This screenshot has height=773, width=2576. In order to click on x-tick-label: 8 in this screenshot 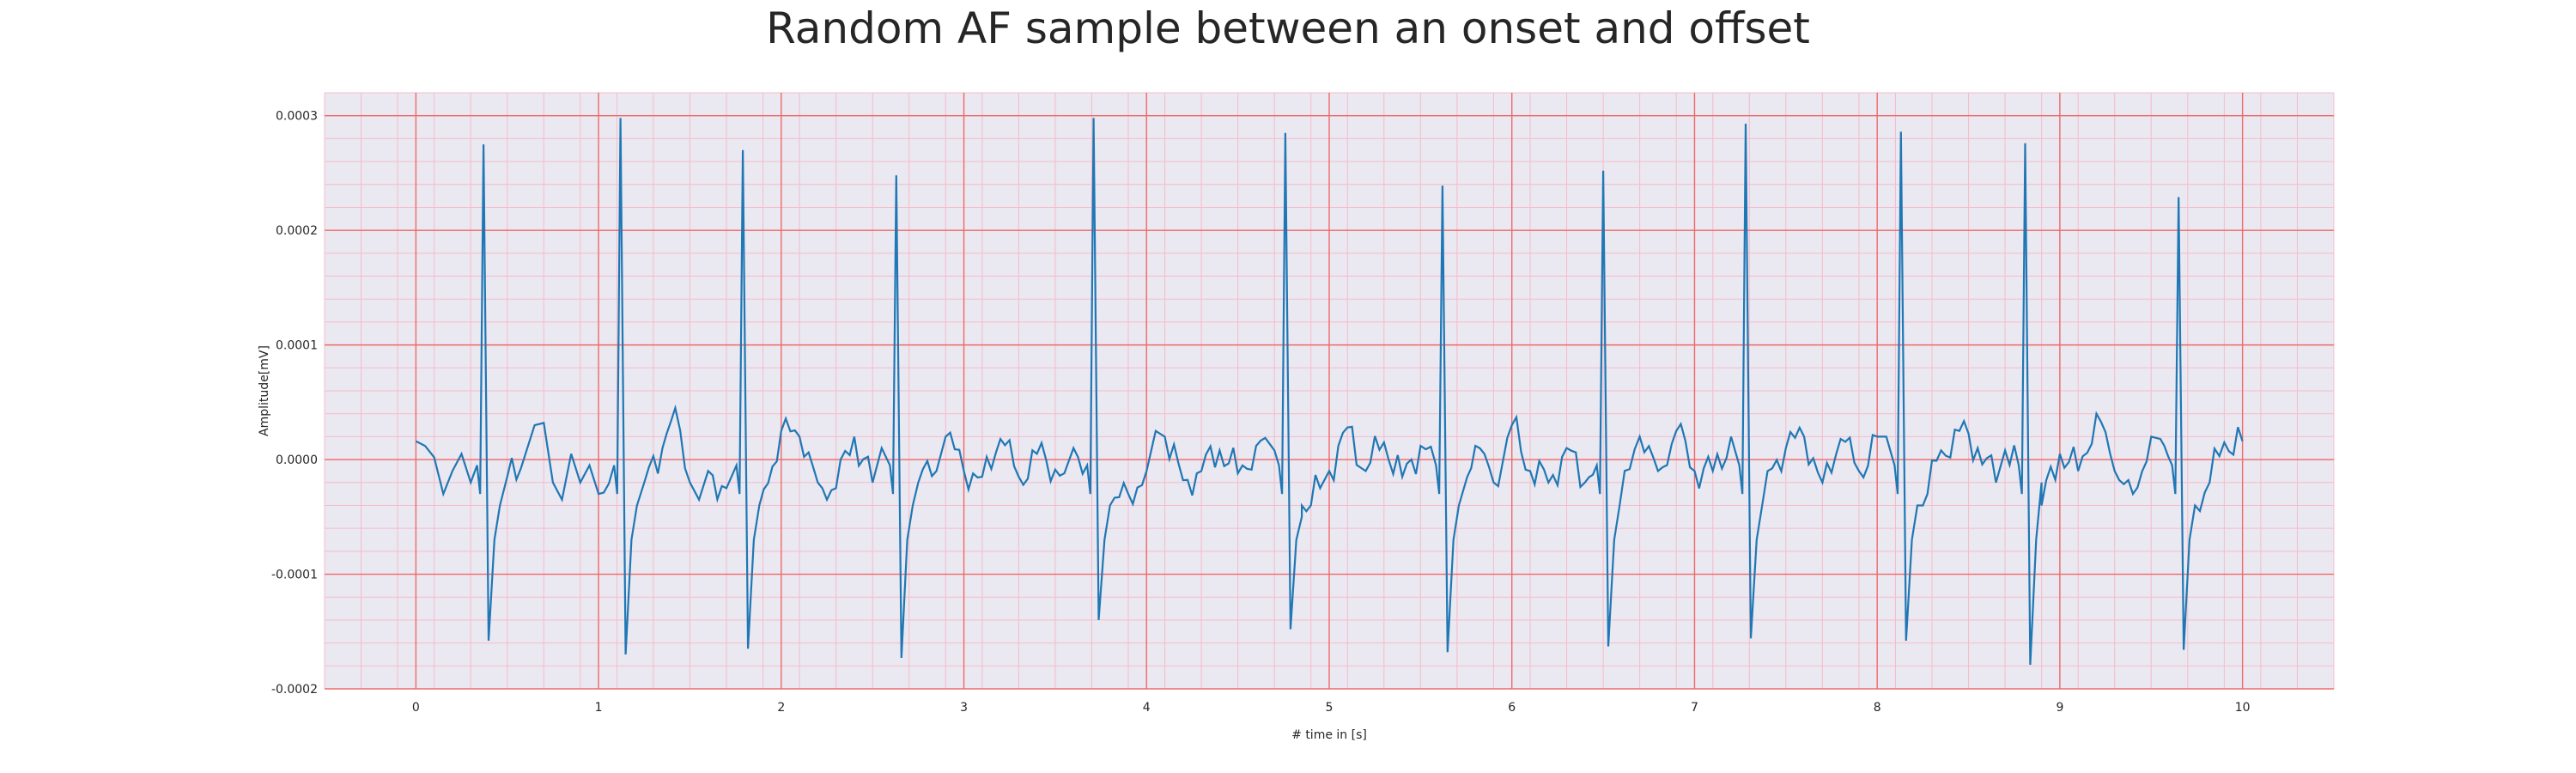, I will do `click(1878, 708)`.